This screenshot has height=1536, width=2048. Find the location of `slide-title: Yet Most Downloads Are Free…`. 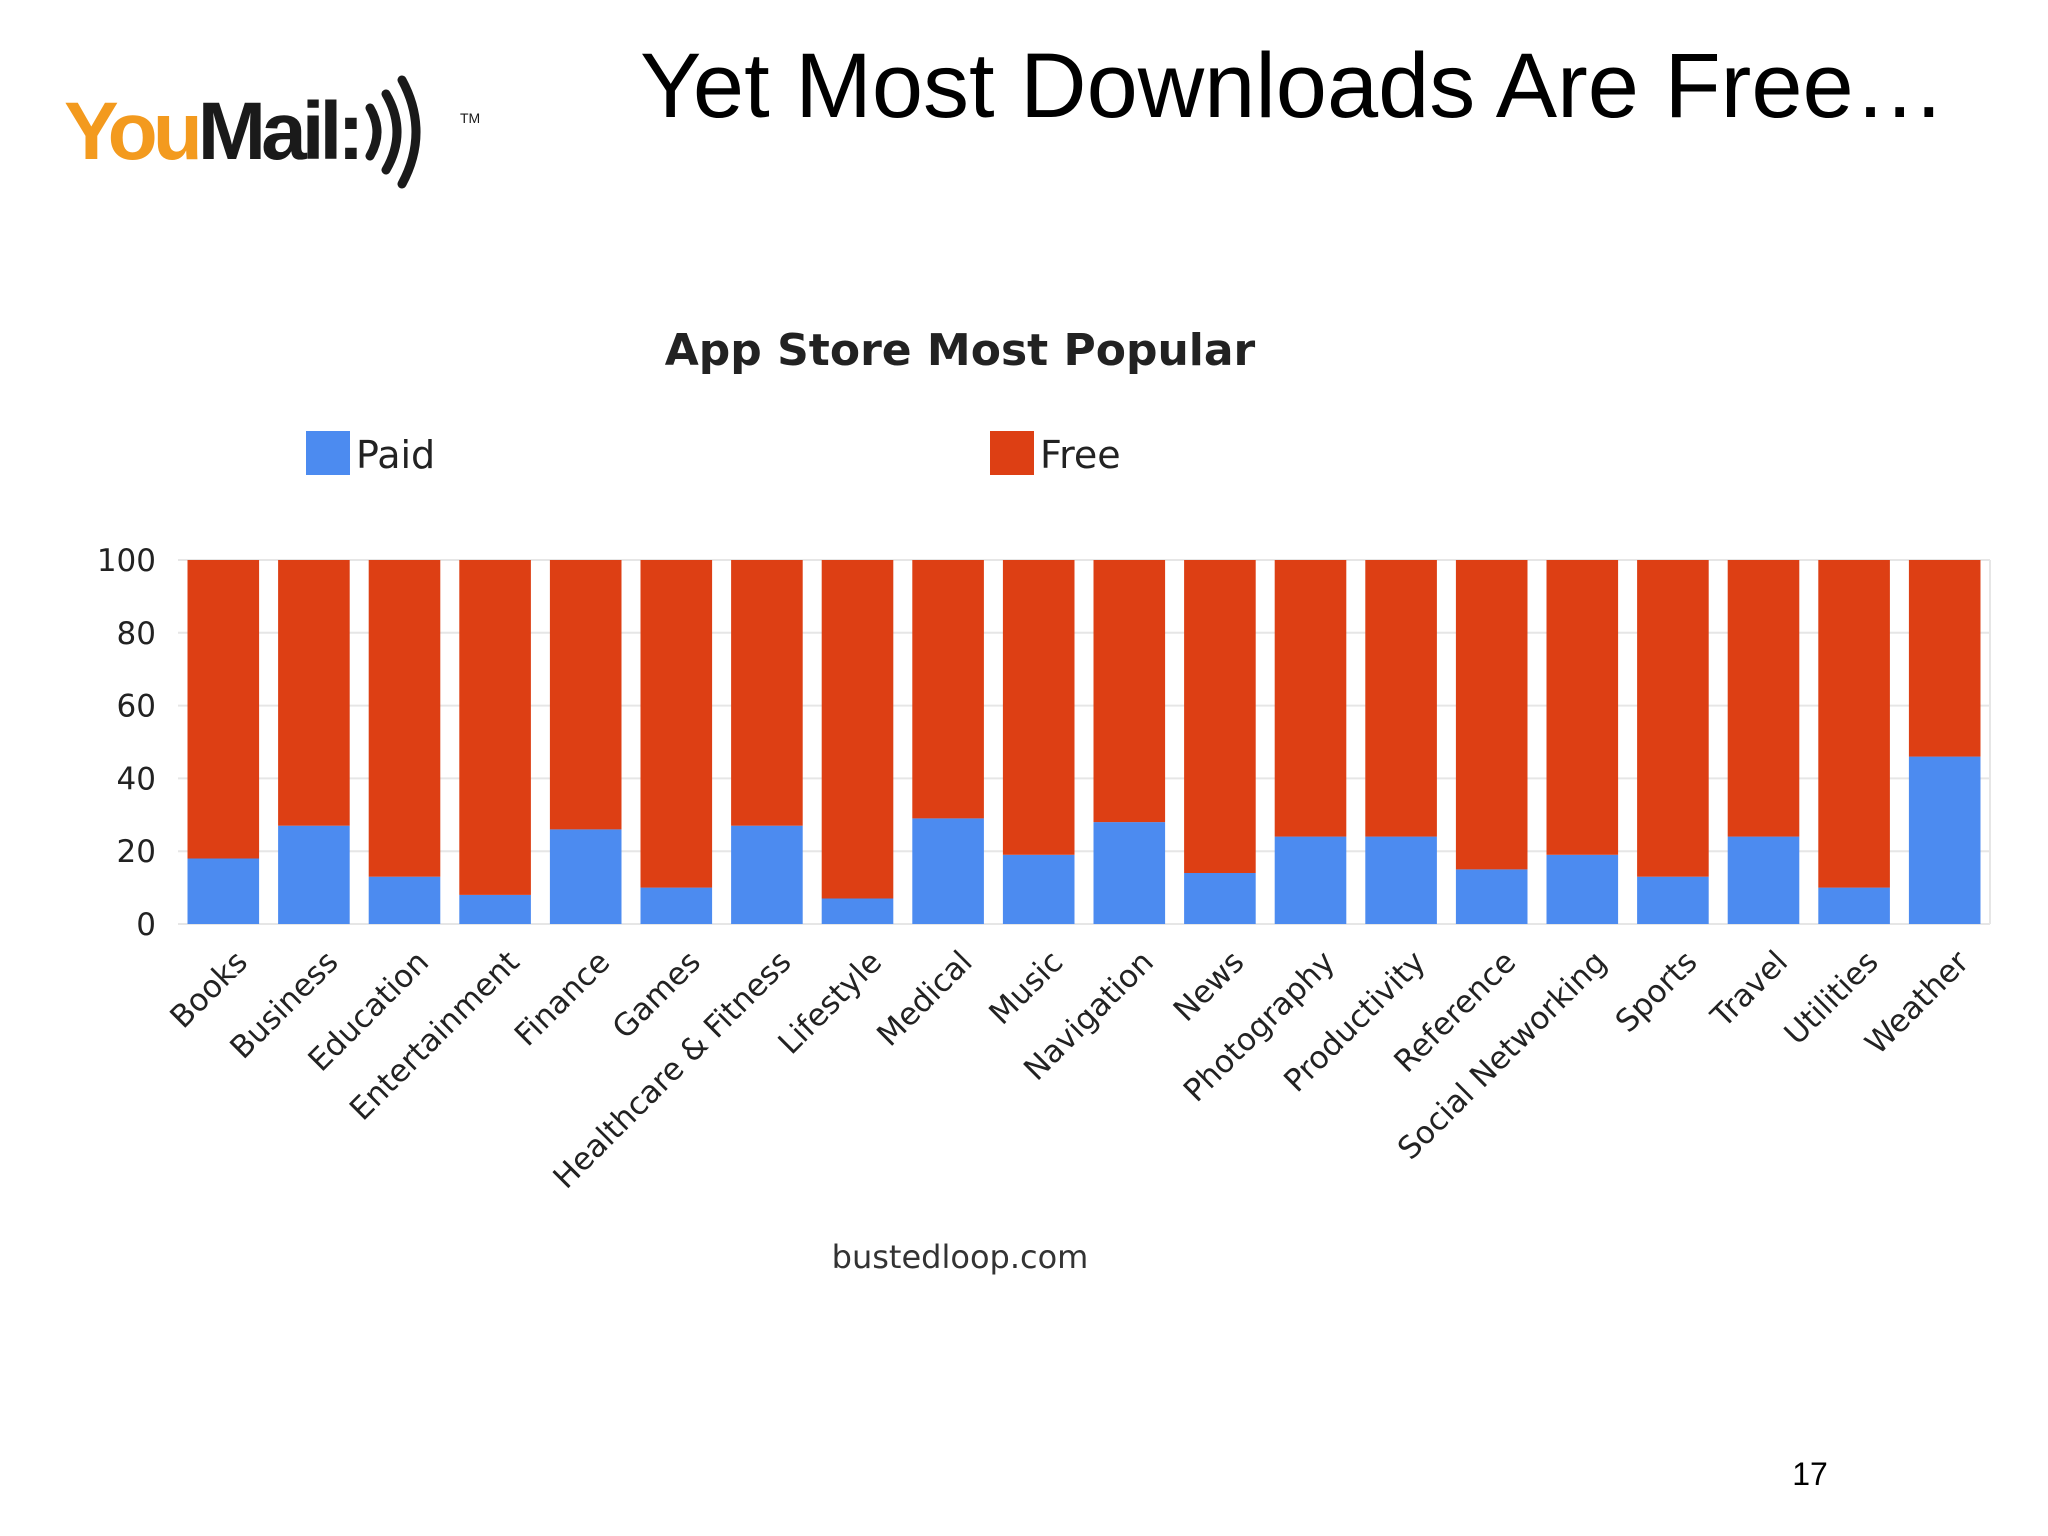

slide-title: Yet Most Downloads Are Free… is located at coordinates (1293, 86).